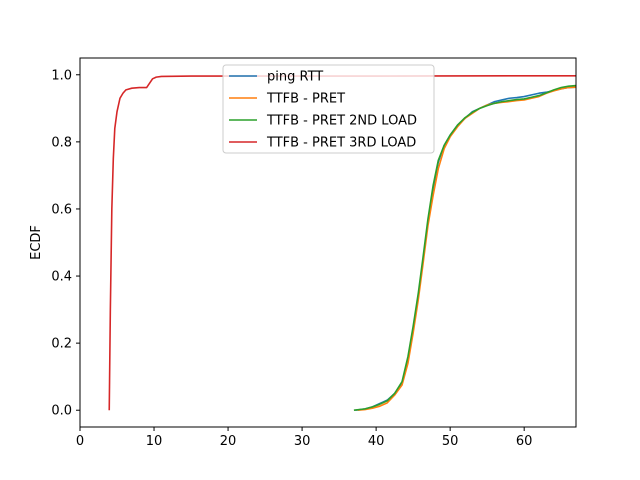 The height and width of the screenshot is (480, 640). What do you see at coordinates (341, 143) in the screenshot?
I see `legend-label: TTFB - PRET 3RD LOAD` at bounding box center [341, 143].